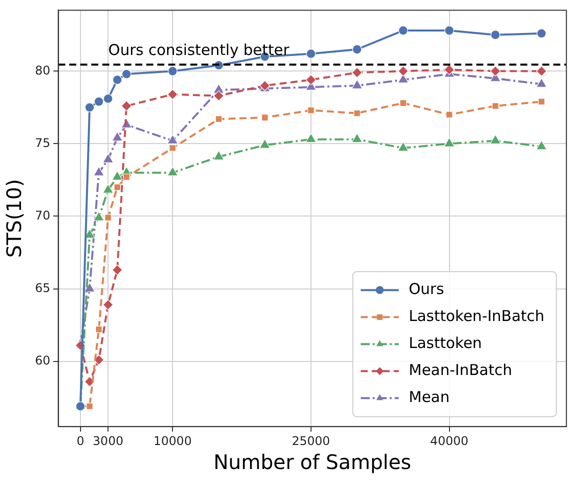 The image size is (573, 480). What do you see at coordinates (42, 143) in the screenshot?
I see `y-tick-label: 75` at bounding box center [42, 143].